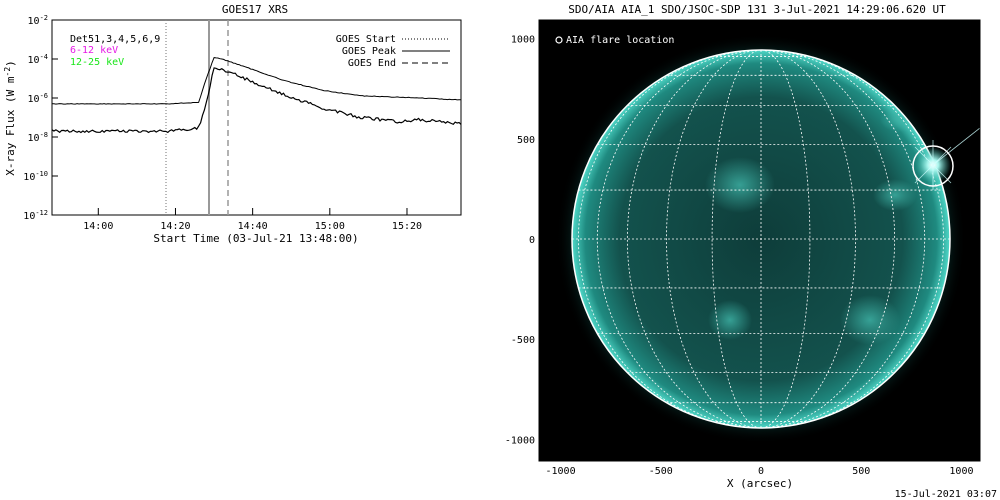 The image size is (1000, 500). What do you see at coordinates (252, 220) in the screenshot?
I see `goes-x-ticks: 14:00 14:20 14:40 15:00 15:20` at bounding box center [252, 220].